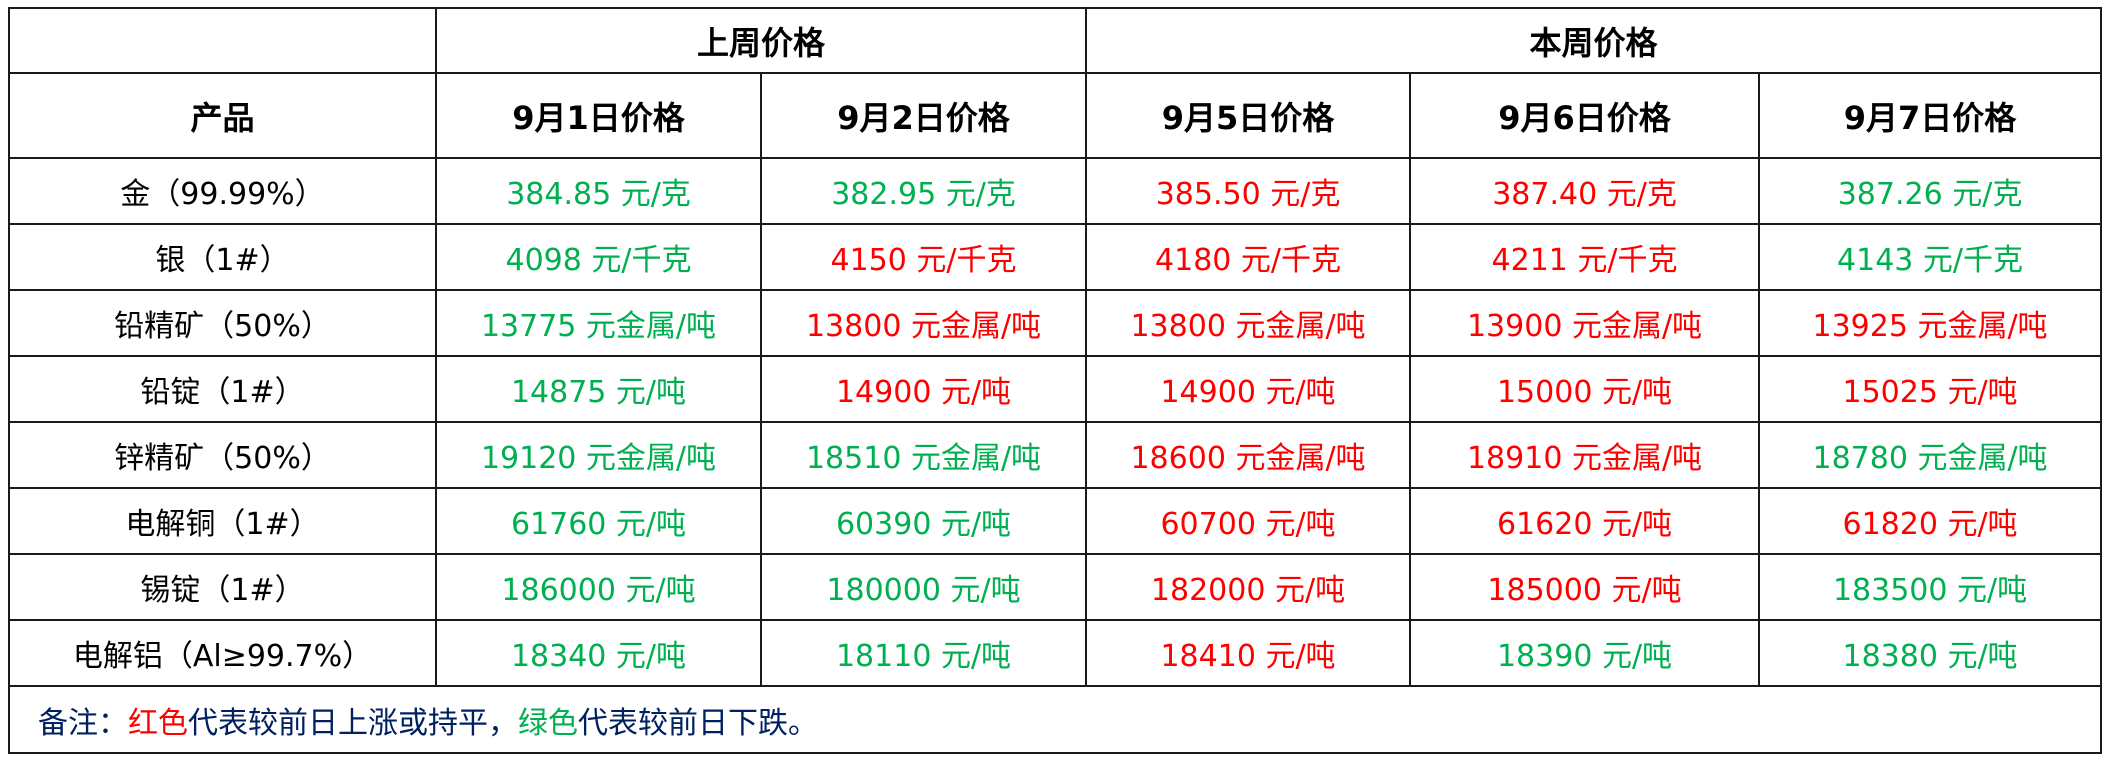  What do you see at coordinates (83, 723) in the screenshot?
I see `note-prefix: 备注：` at bounding box center [83, 723].